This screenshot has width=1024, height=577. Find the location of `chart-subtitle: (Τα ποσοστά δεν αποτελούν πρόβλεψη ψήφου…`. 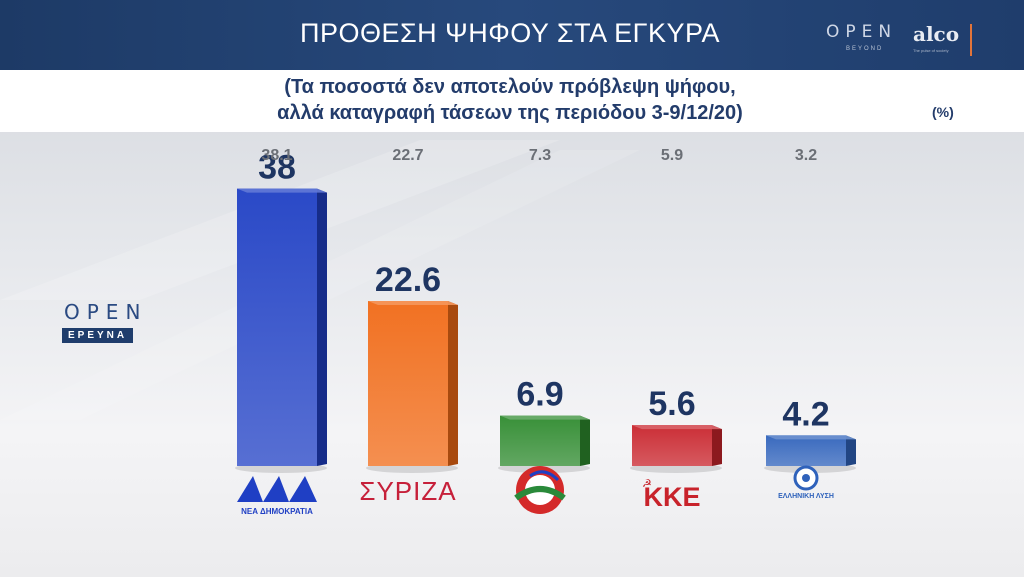

chart-subtitle: (Τα ποσοστά δεν αποτελούν πρόβλεψη ψήφου… is located at coordinates (510, 100).